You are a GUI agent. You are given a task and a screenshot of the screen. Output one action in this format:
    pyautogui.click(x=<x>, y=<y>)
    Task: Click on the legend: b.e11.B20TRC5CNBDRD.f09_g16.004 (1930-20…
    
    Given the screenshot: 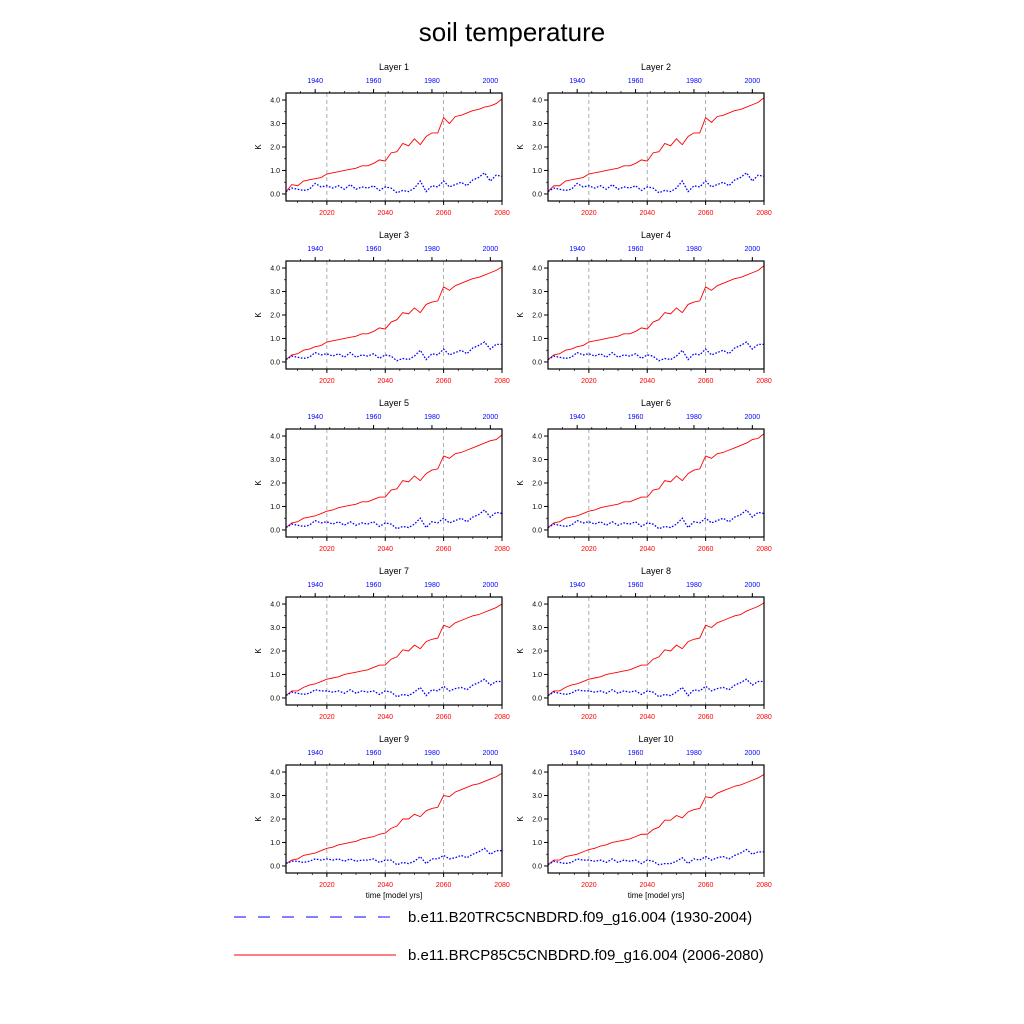 What is the action you would take?
    pyautogui.click(x=499, y=936)
    